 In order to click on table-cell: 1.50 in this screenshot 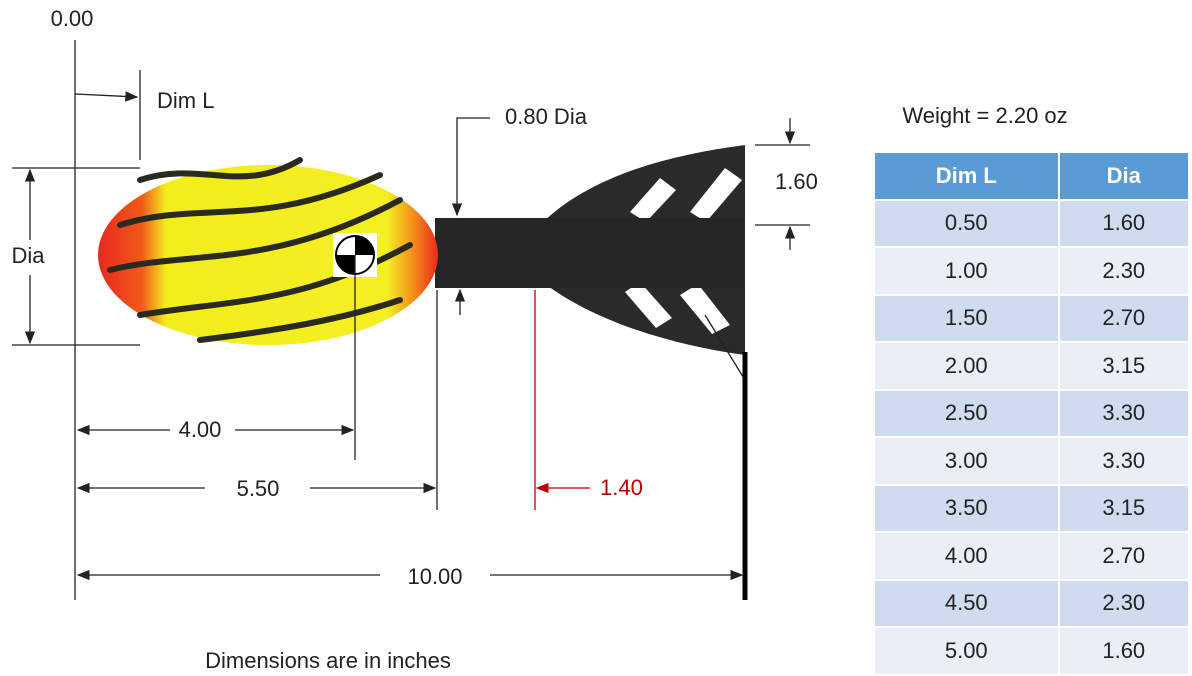, I will do `click(967, 318)`.